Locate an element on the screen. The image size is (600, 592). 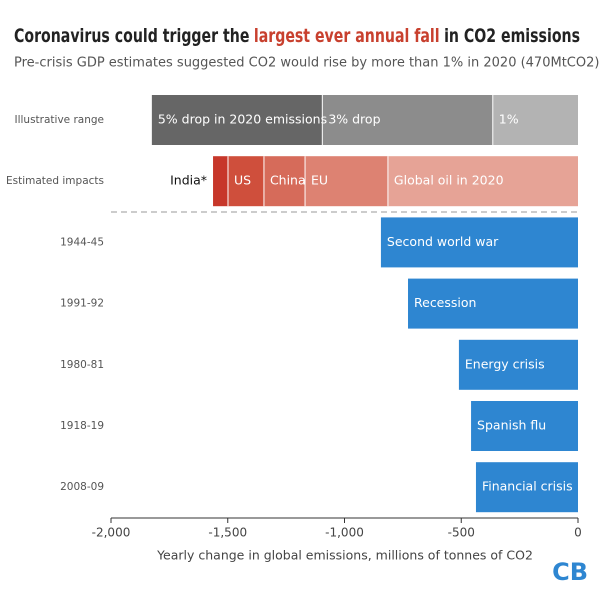
bar-label: China is located at coordinates (288, 180).